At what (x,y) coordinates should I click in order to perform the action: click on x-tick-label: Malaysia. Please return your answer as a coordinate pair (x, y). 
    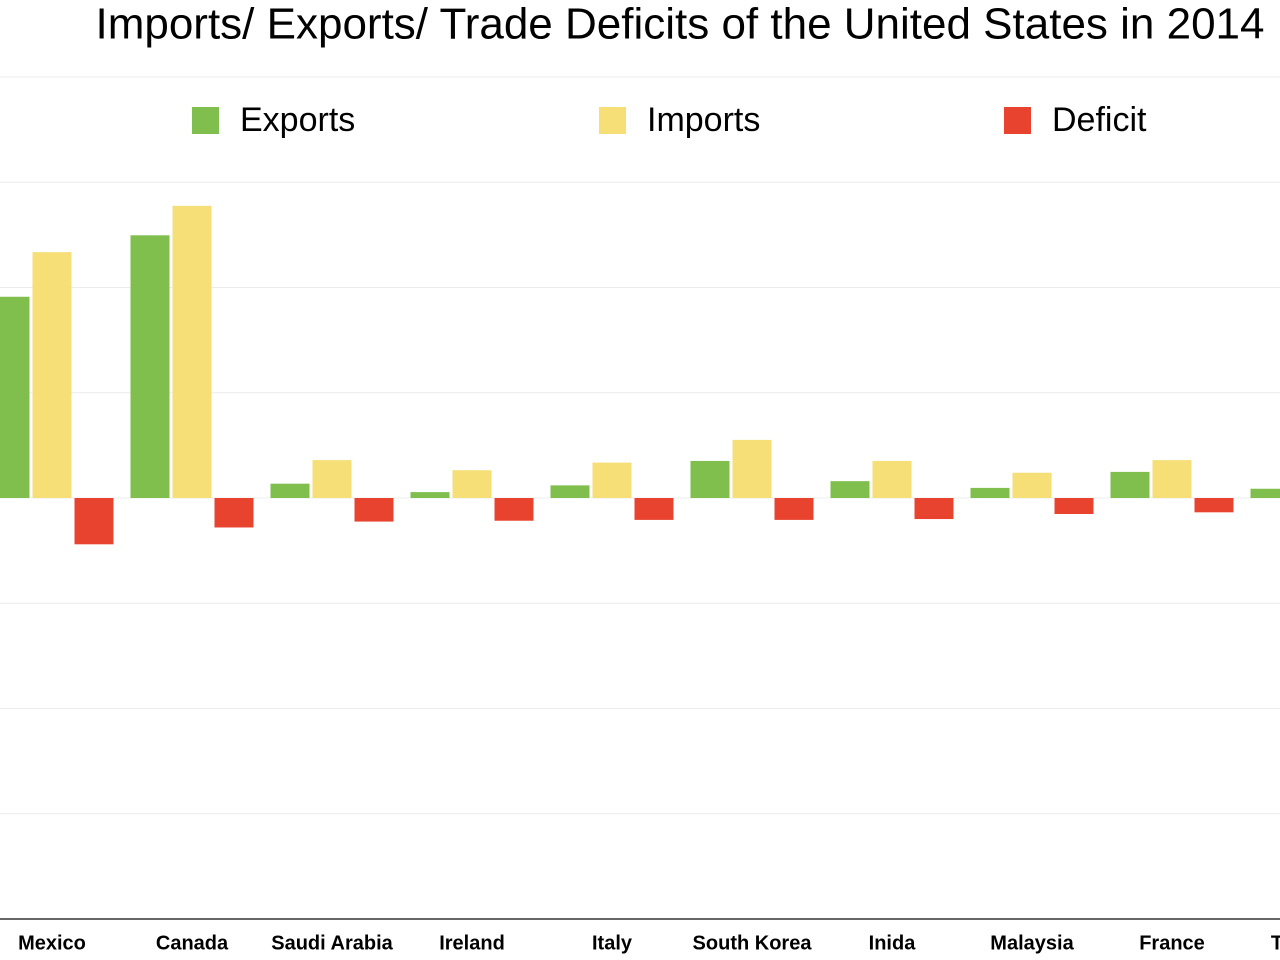
    Looking at the image, I should click on (1032, 943).